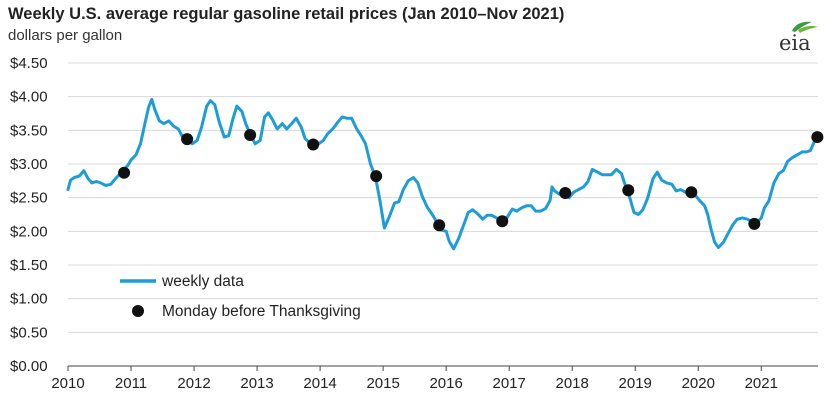 The image size is (840, 405). I want to click on legend-marker-swatch, so click(138, 311).